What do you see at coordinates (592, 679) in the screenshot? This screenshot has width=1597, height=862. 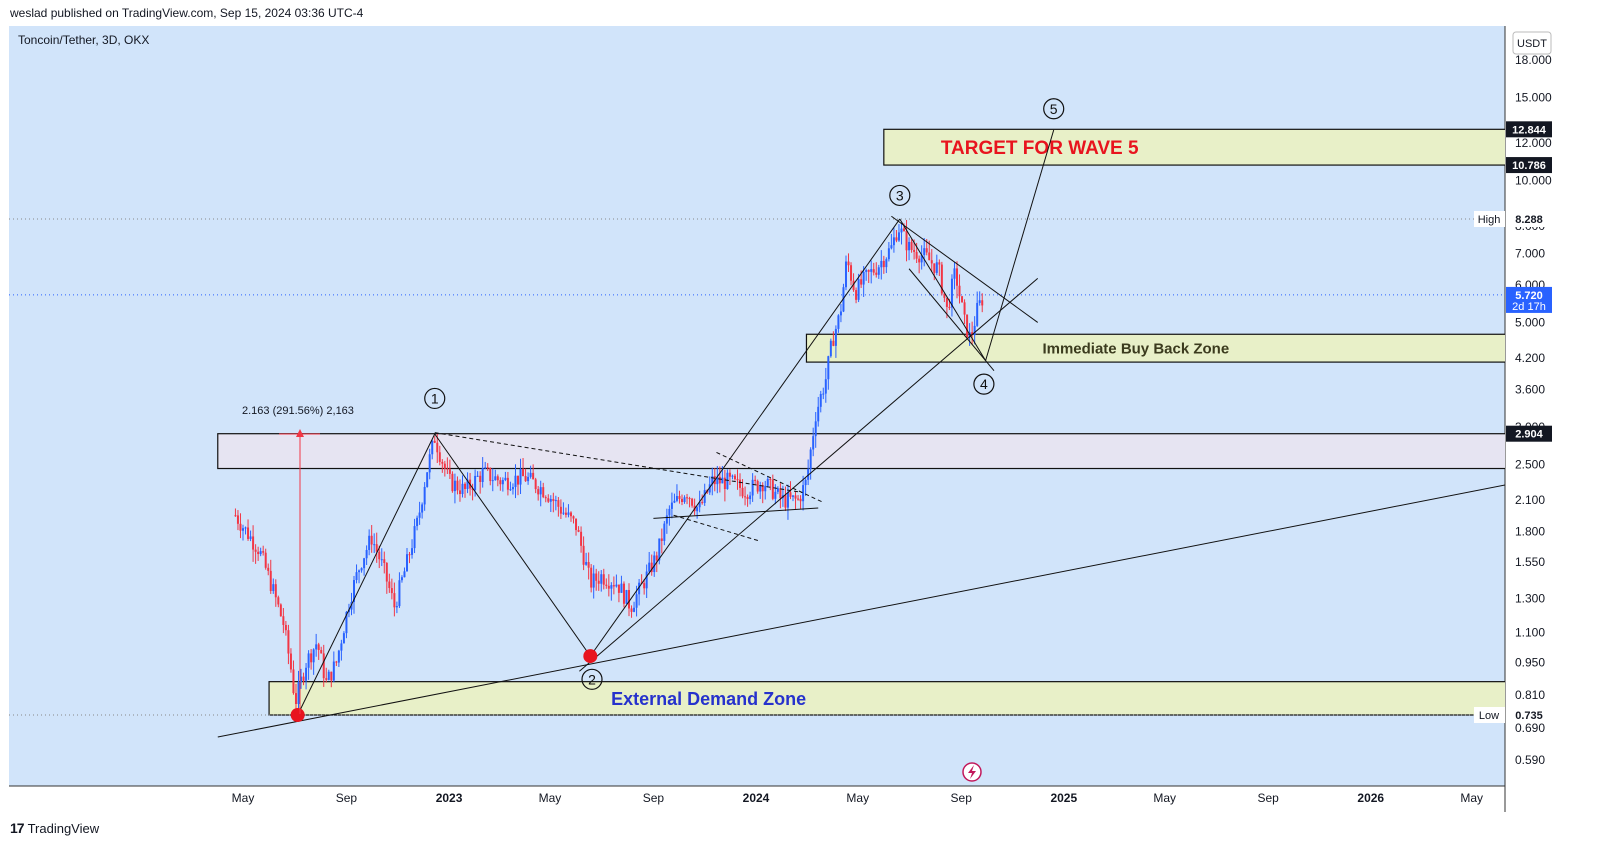 I see `wave-label-ring` at bounding box center [592, 679].